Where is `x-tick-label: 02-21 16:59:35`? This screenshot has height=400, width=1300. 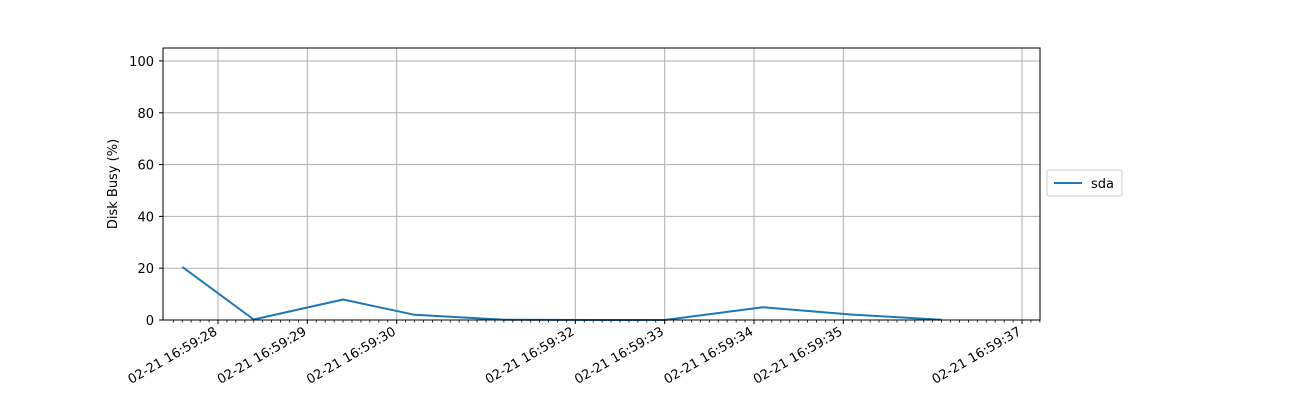 x-tick-label: 02-21 16:59:35 is located at coordinates (798, 355).